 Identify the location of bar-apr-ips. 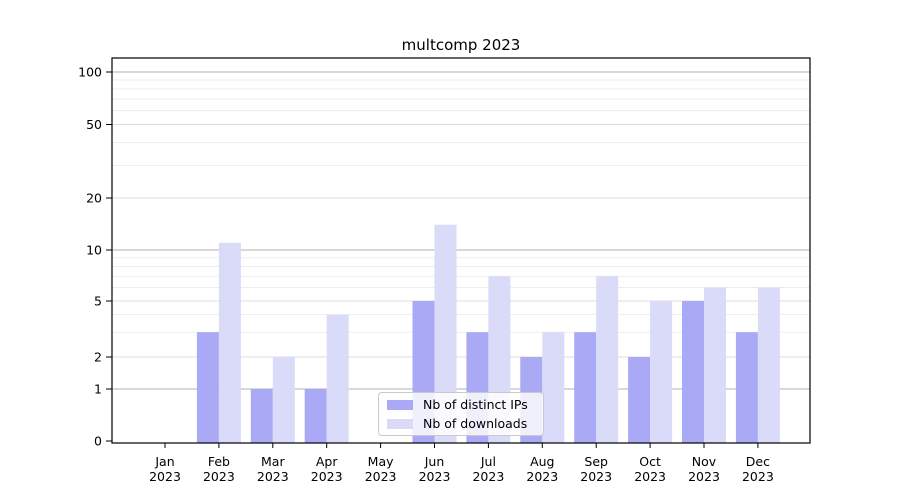
(315, 416).